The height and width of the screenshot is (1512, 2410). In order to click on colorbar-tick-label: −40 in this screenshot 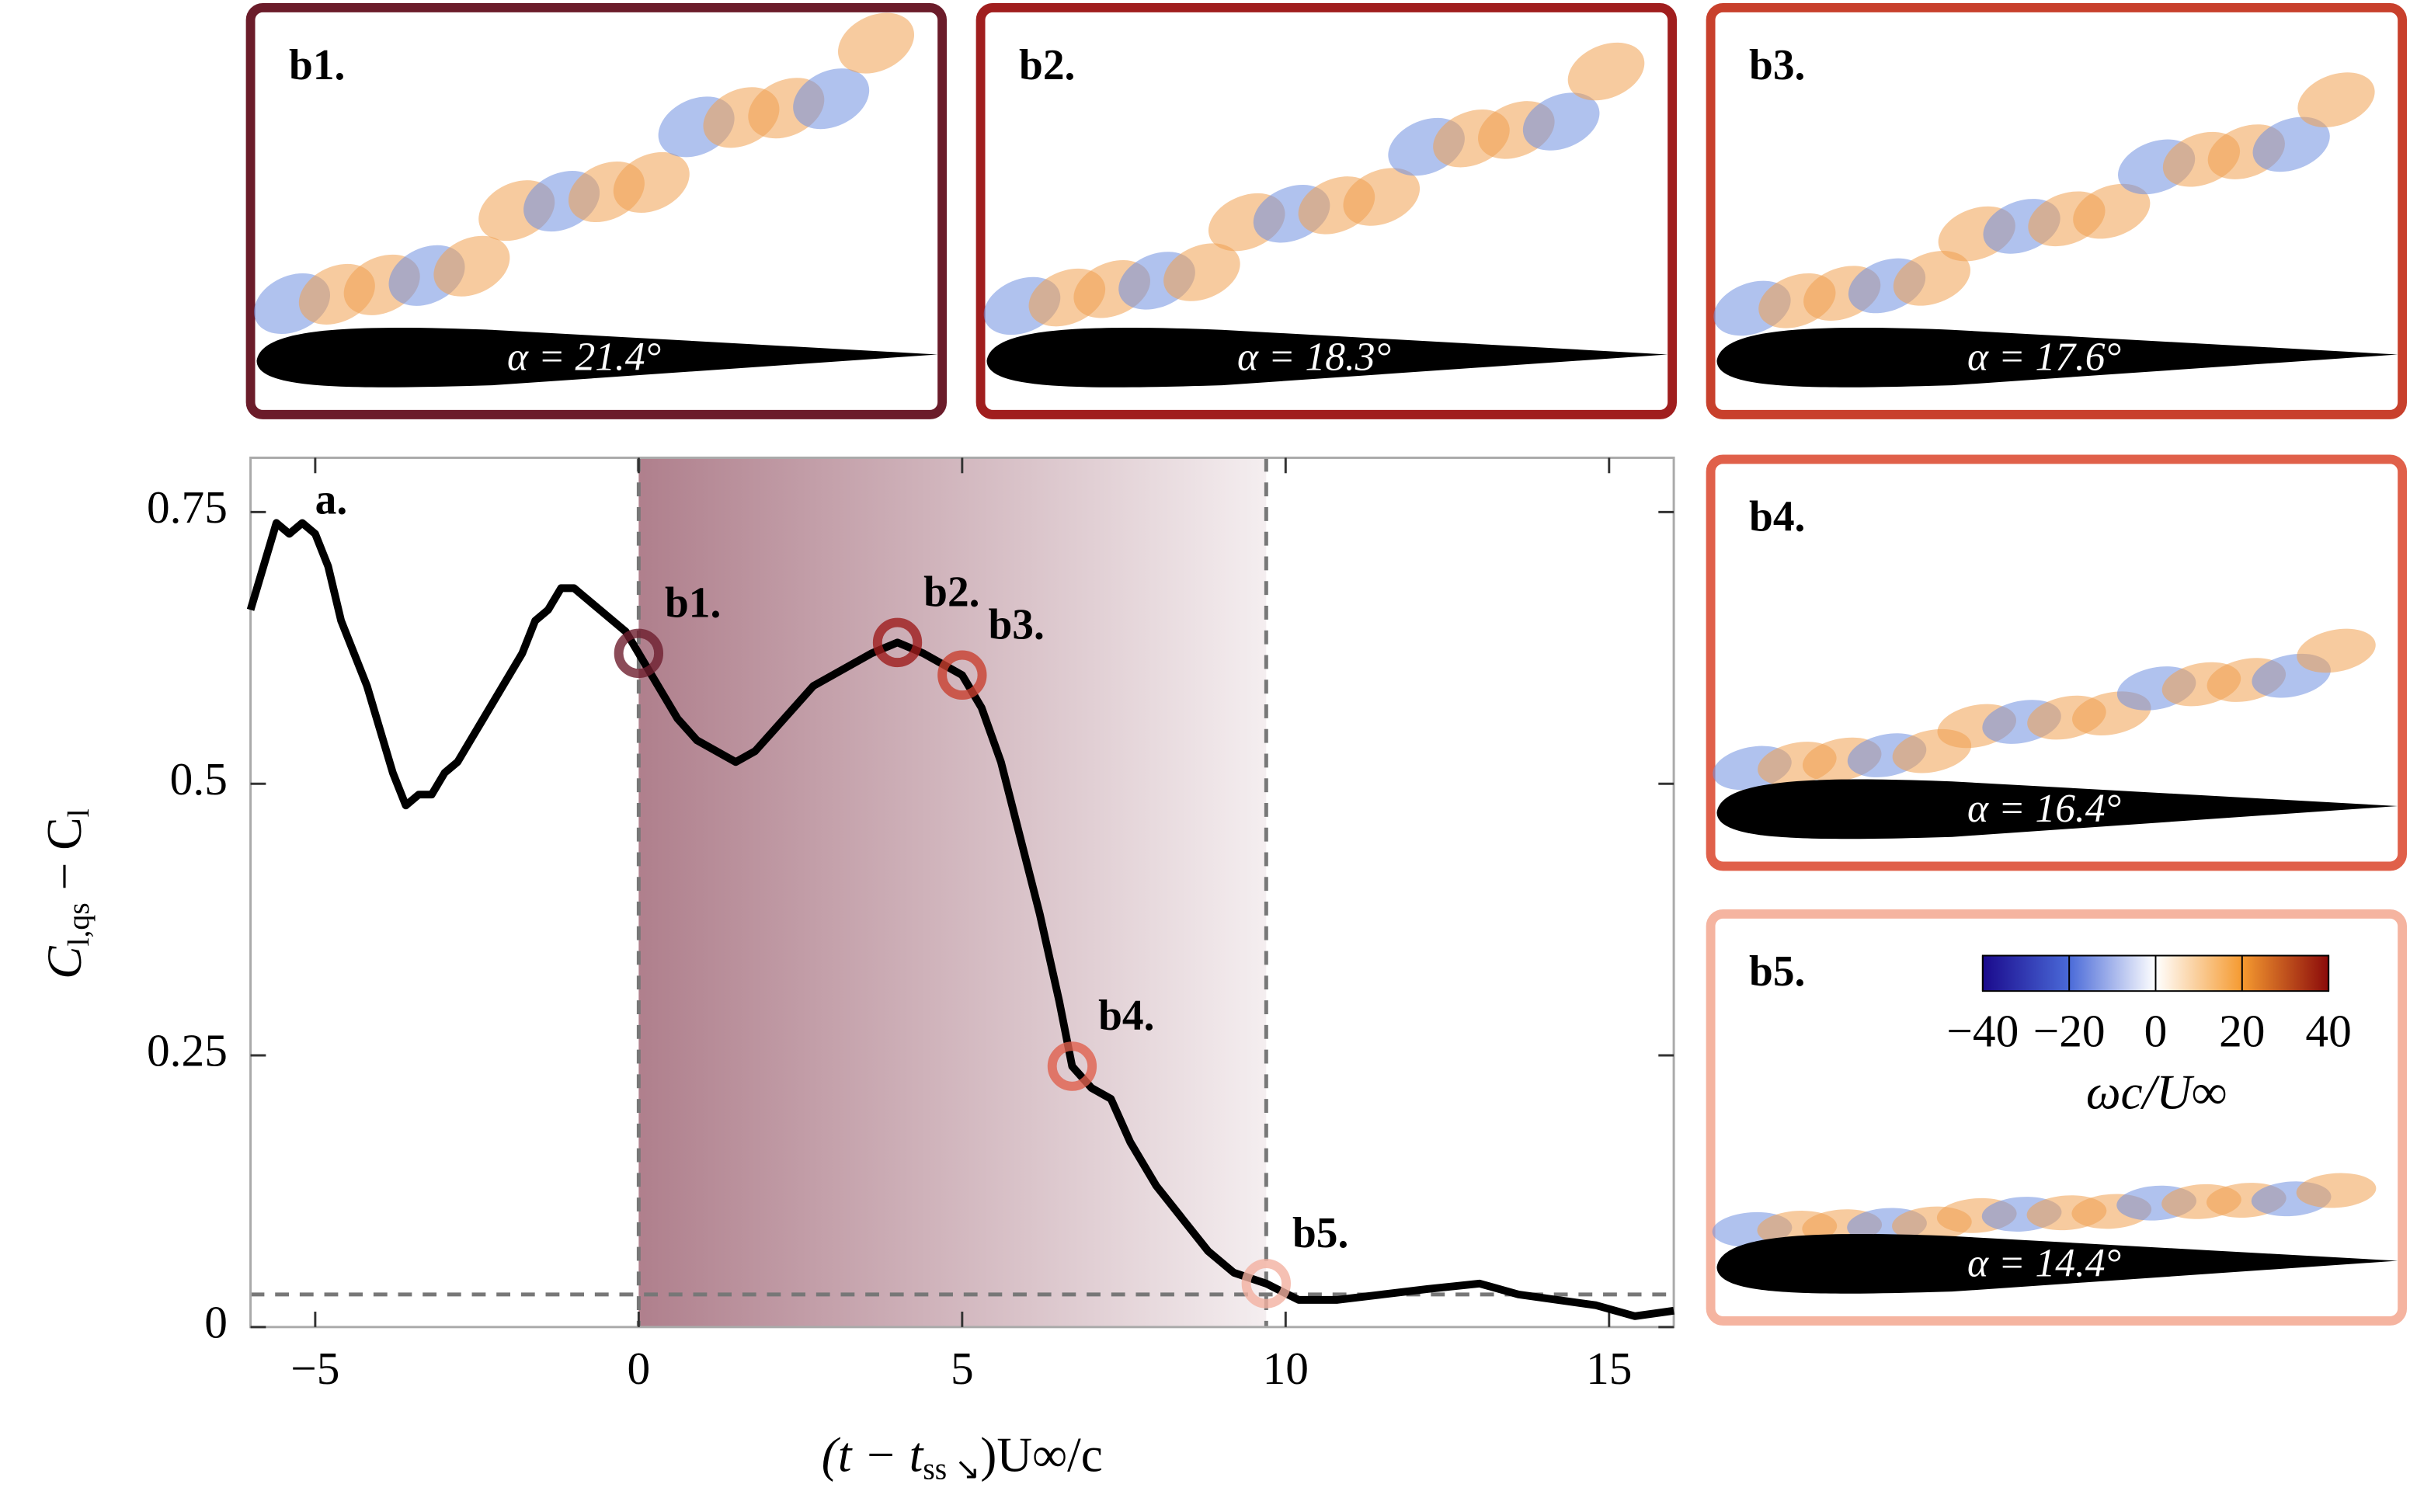, I will do `click(1982, 1030)`.